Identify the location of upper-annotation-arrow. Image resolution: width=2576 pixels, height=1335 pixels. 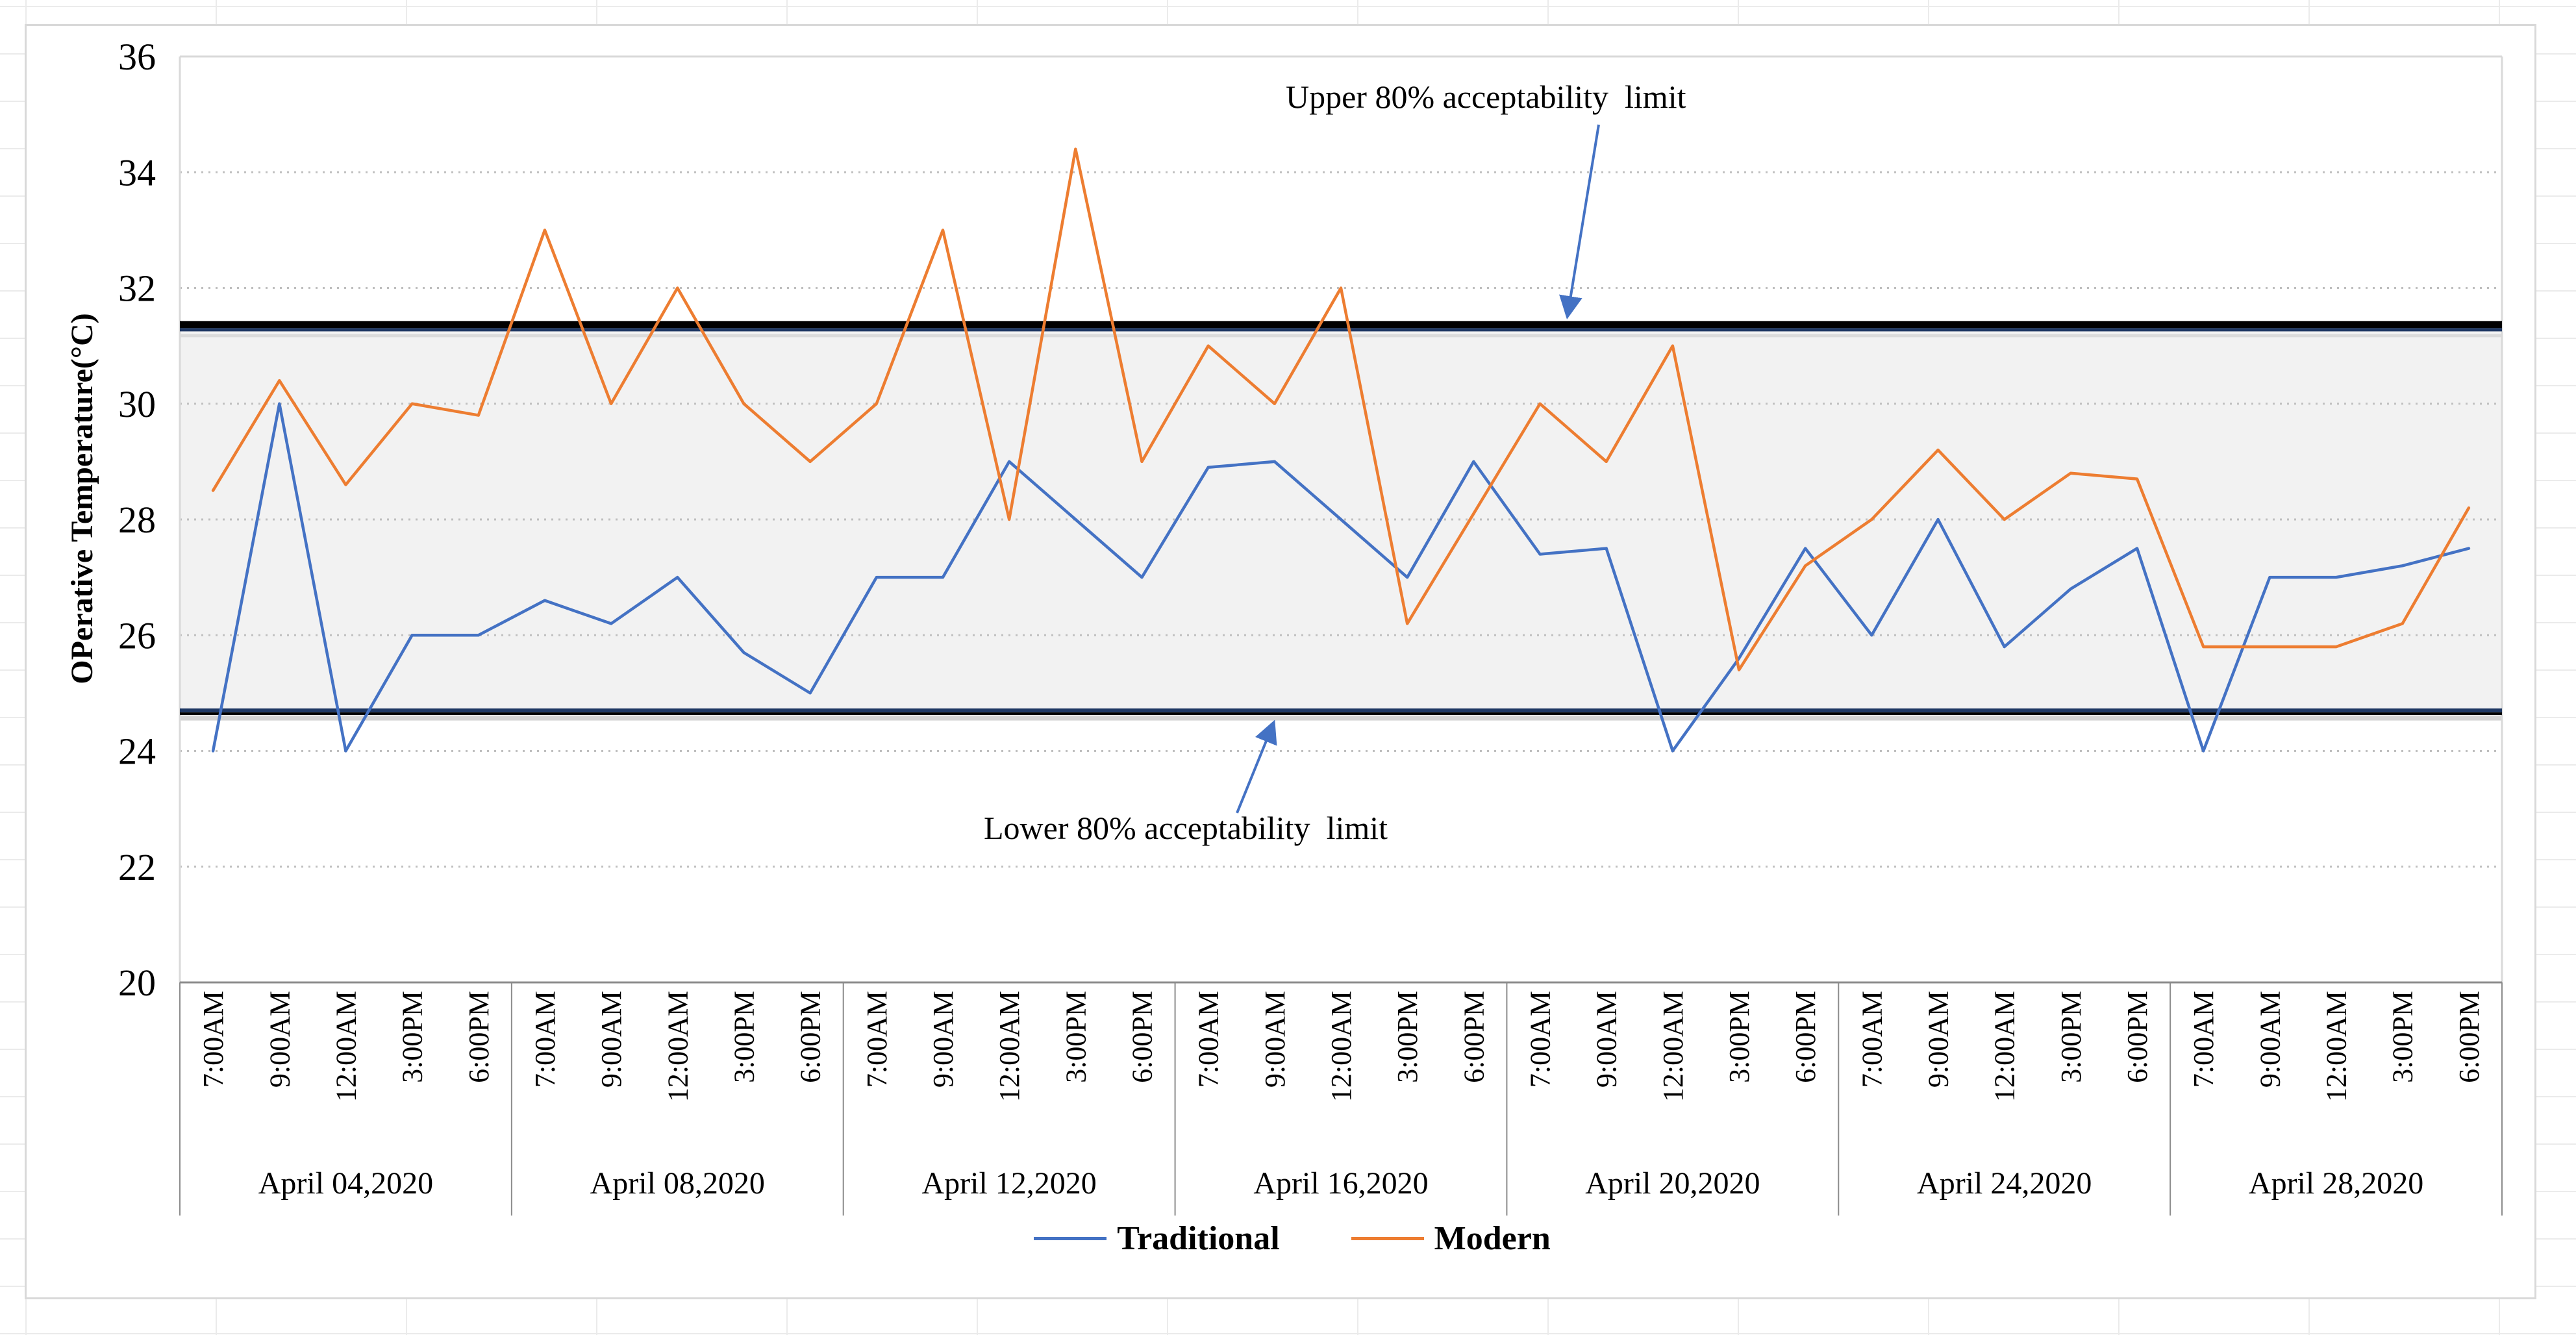
(1579, 221).